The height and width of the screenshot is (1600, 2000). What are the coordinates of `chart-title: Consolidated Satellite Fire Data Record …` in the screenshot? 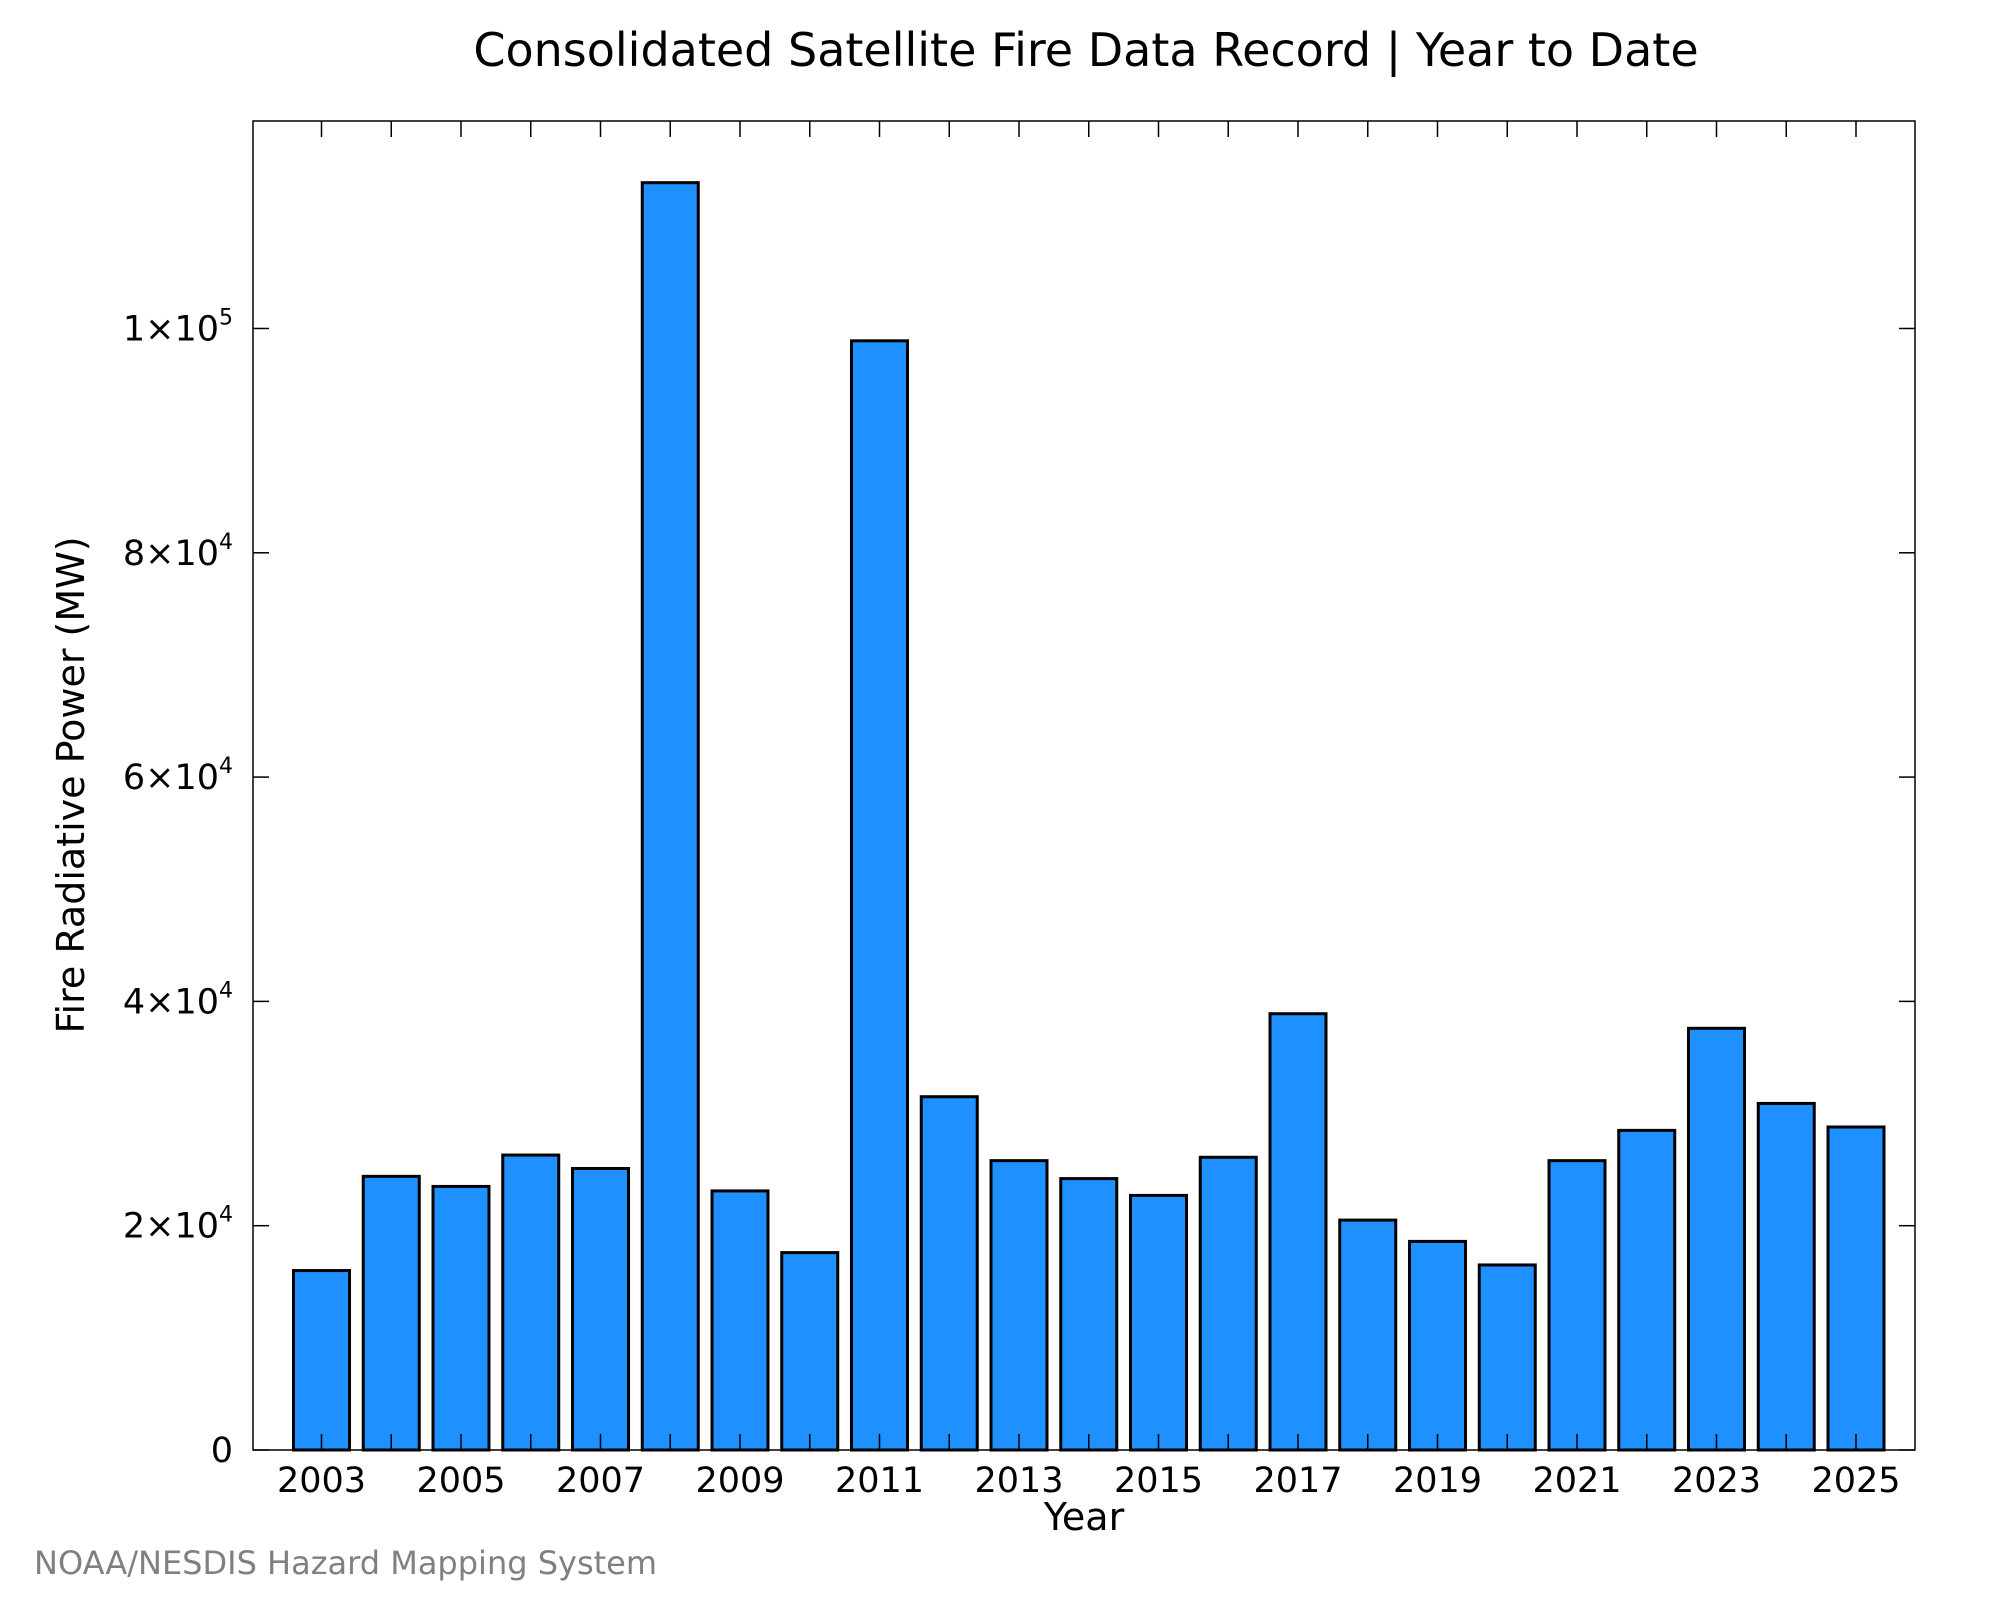 It's located at (1085, 50).